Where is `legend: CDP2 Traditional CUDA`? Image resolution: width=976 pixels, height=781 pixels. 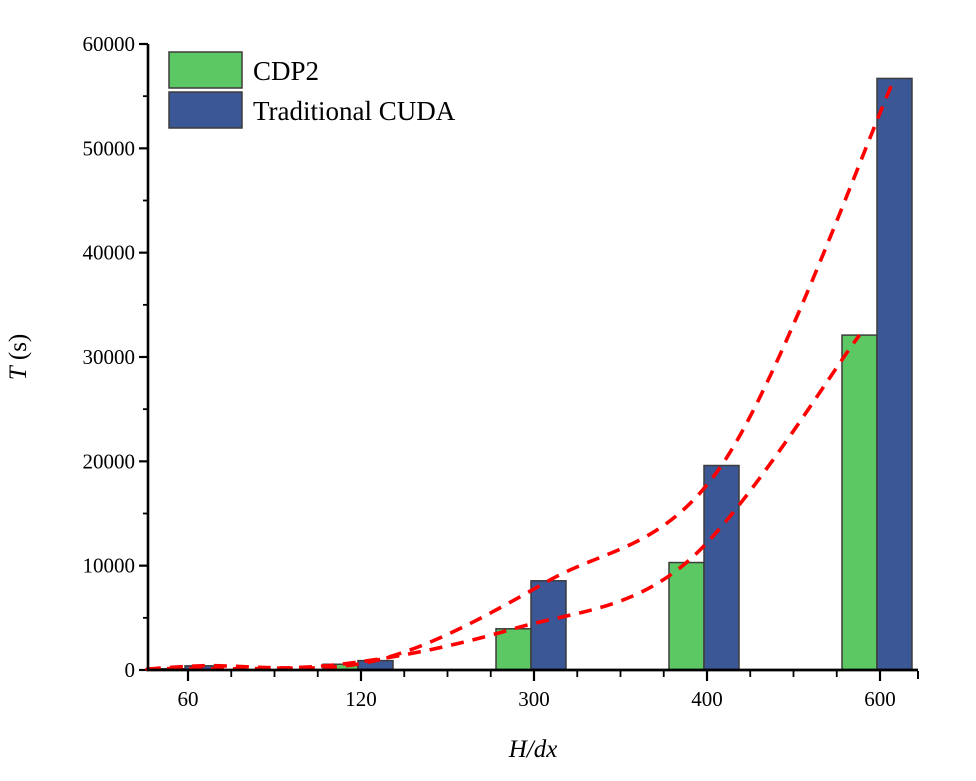
legend: CDP2 Traditional CUDA is located at coordinates (312, 90).